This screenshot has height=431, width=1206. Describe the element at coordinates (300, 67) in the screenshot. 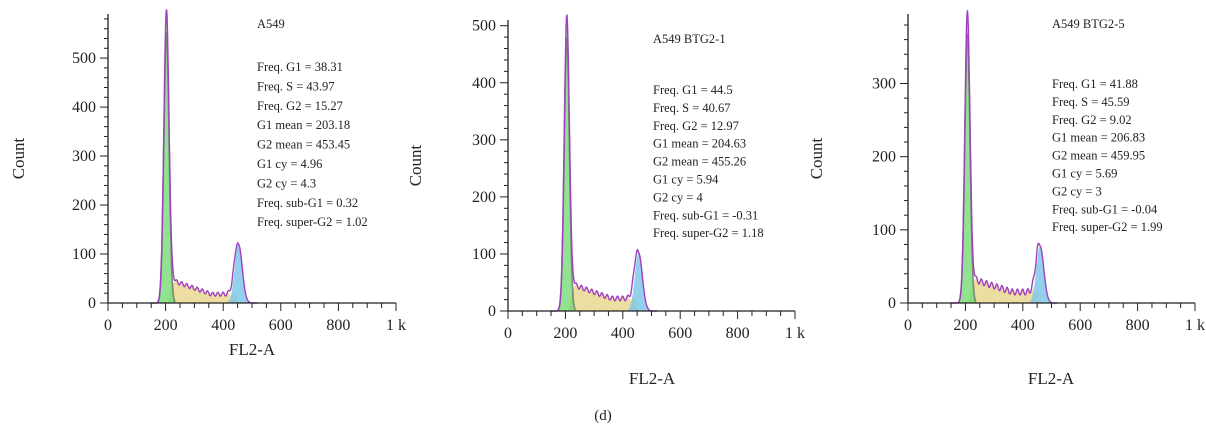

I see `stats-line: Freq. G1 = 38.31` at that location.